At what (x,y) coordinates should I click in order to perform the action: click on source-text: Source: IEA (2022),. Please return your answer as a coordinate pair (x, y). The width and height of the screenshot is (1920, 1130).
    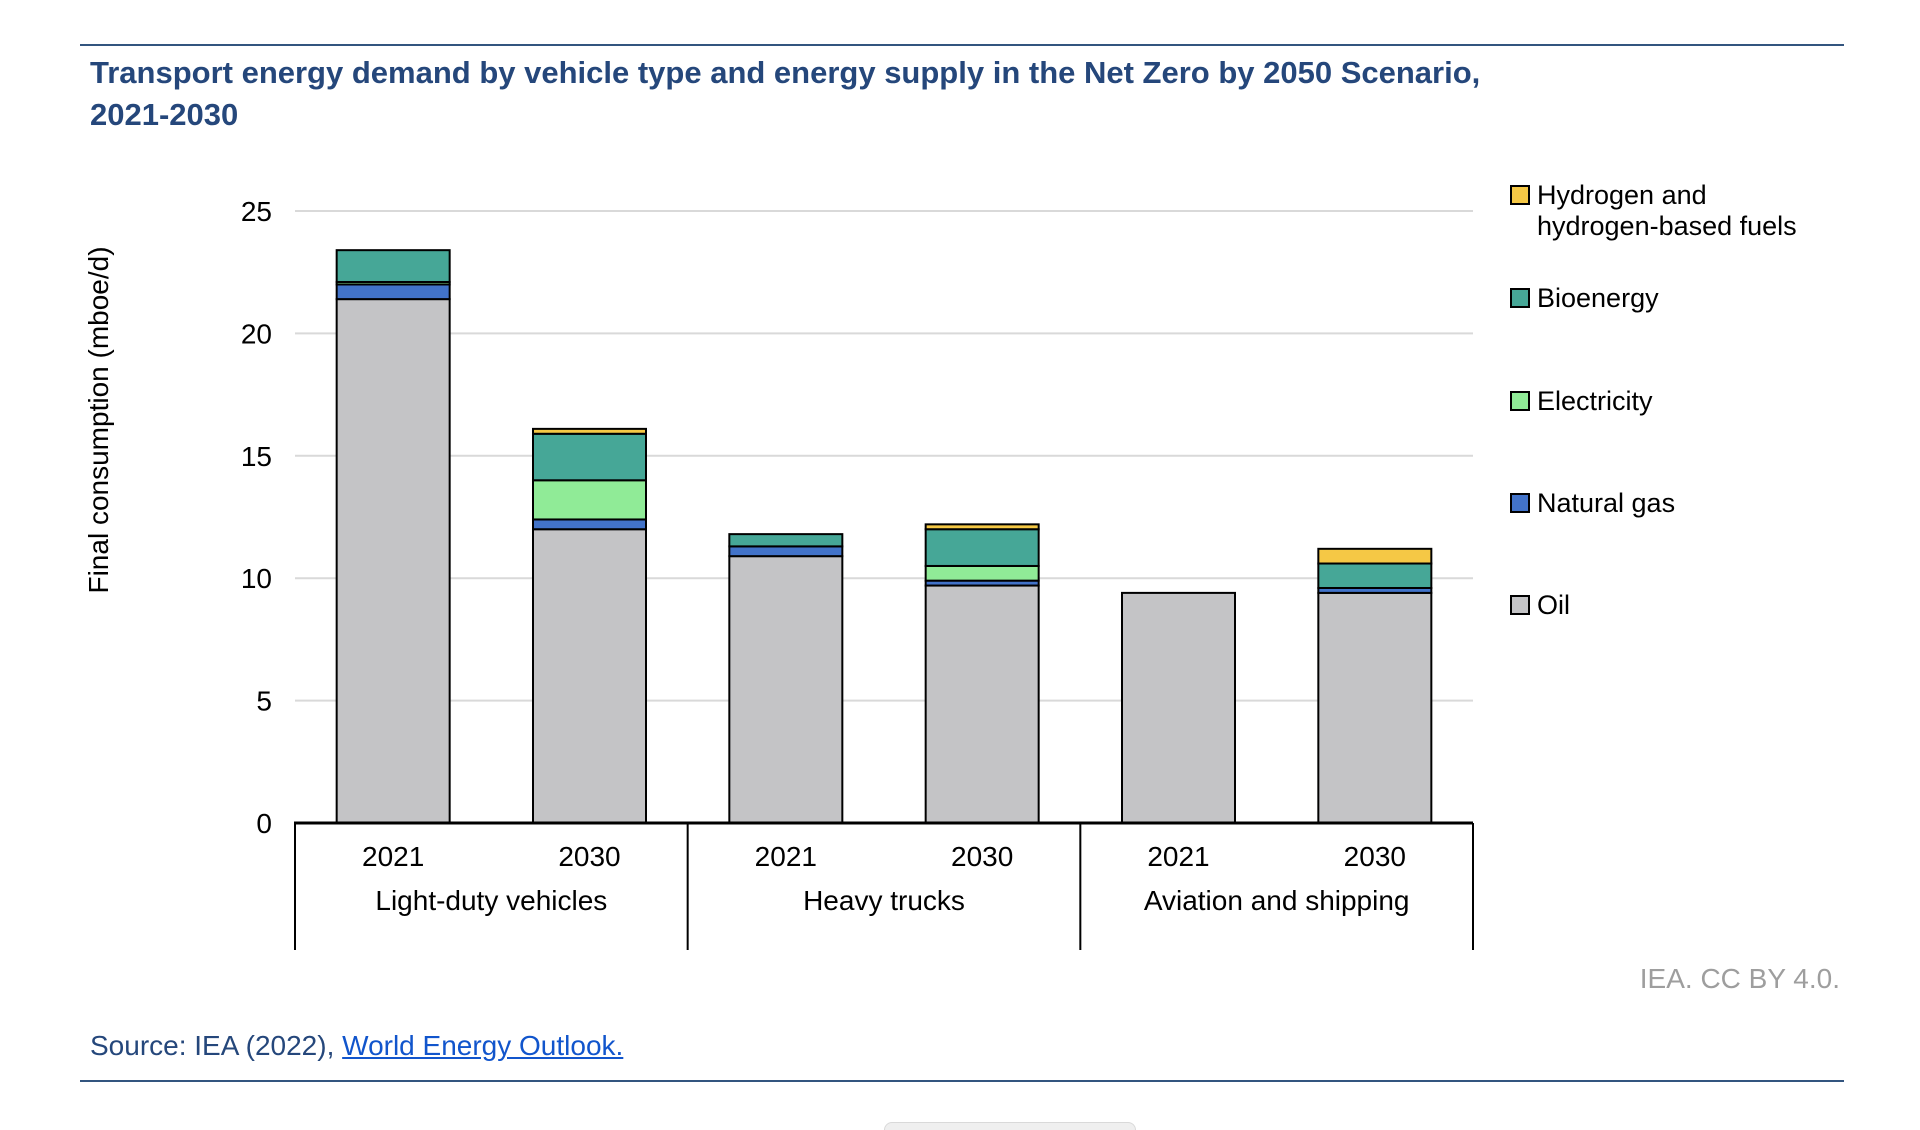
    Looking at the image, I should click on (216, 1045).